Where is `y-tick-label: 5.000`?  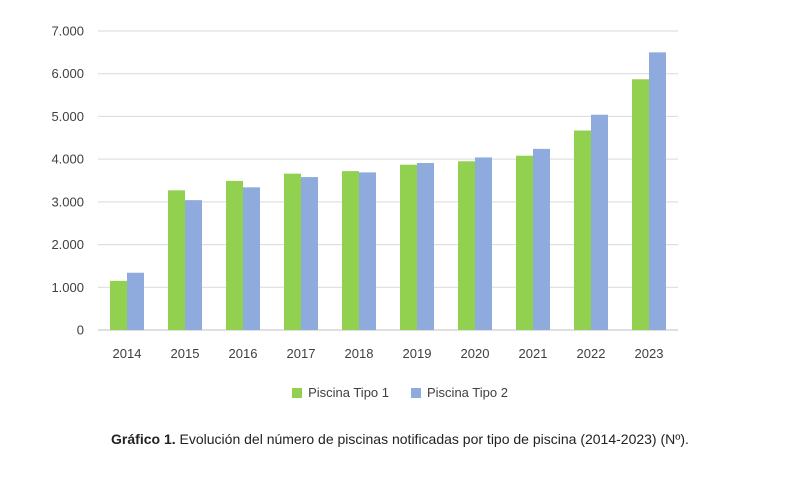 y-tick-label: 5.000 is located at coordinates (67, 116).